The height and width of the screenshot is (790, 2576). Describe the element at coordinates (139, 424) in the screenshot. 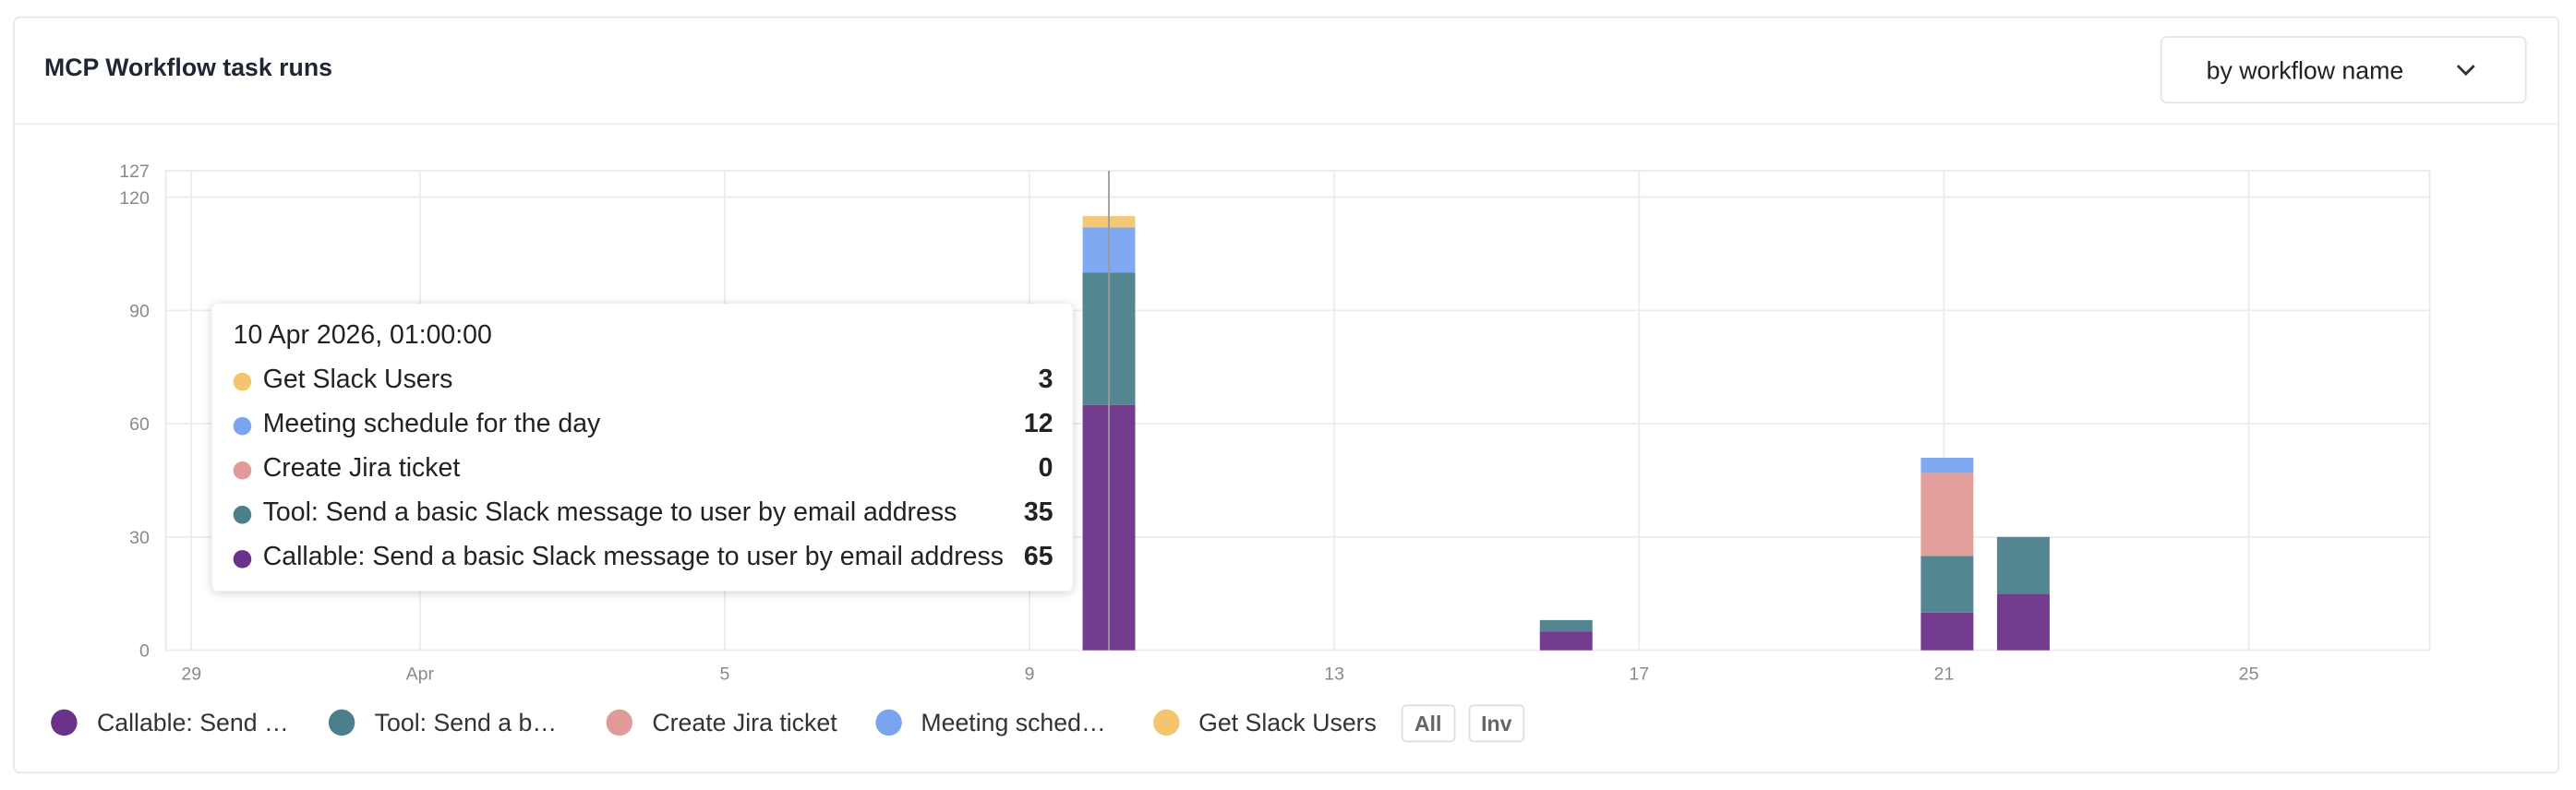

I see `y-tick-label: 60` at that location.